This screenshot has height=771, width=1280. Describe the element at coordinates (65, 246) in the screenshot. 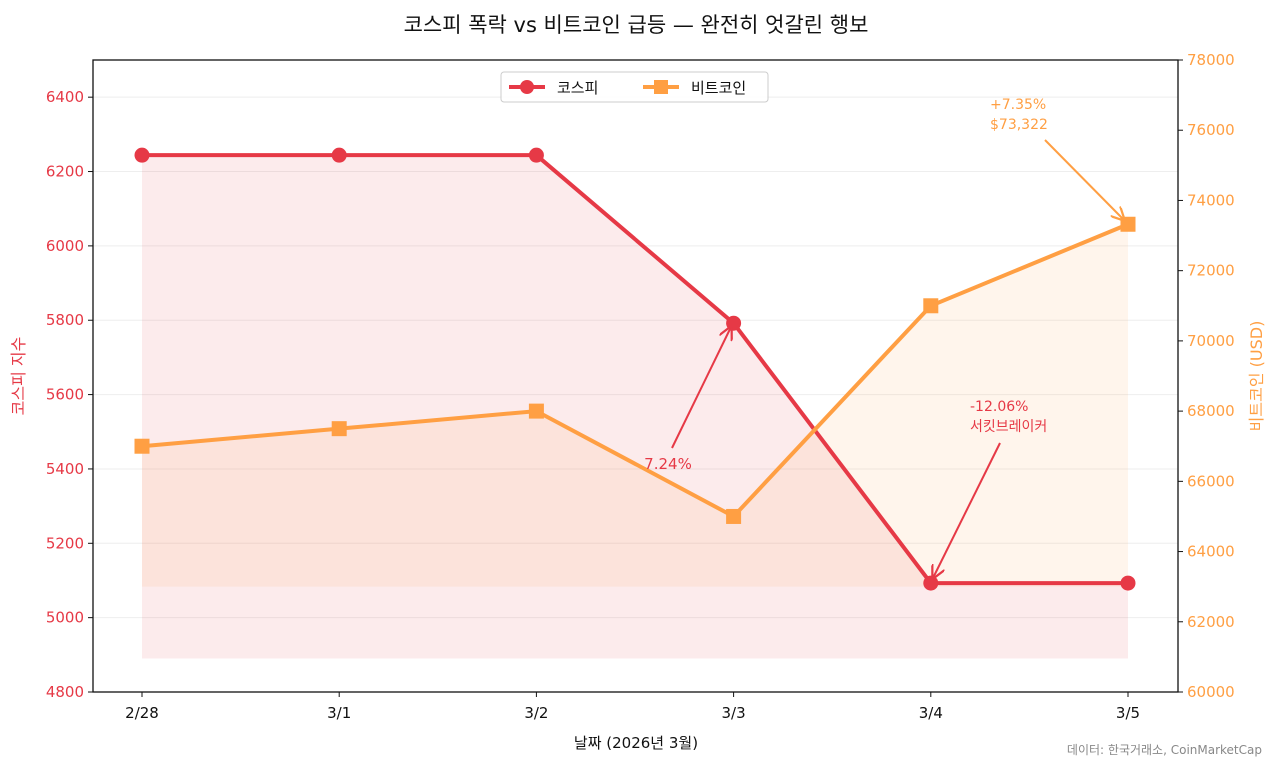

I see `y-left-tick-label: 6000` at that location.